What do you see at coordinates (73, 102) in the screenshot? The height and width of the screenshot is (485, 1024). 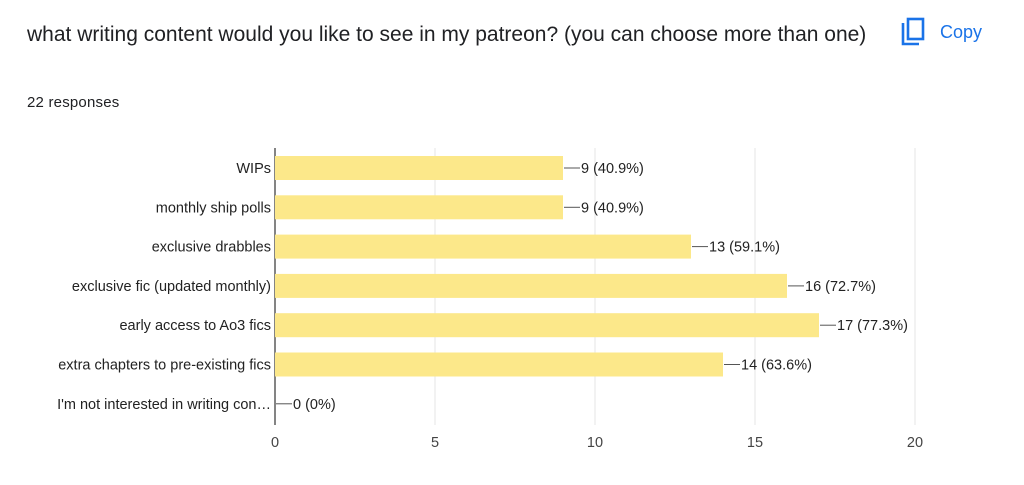 I see `response-count: 22 responses` at bounding box center [73, 102].